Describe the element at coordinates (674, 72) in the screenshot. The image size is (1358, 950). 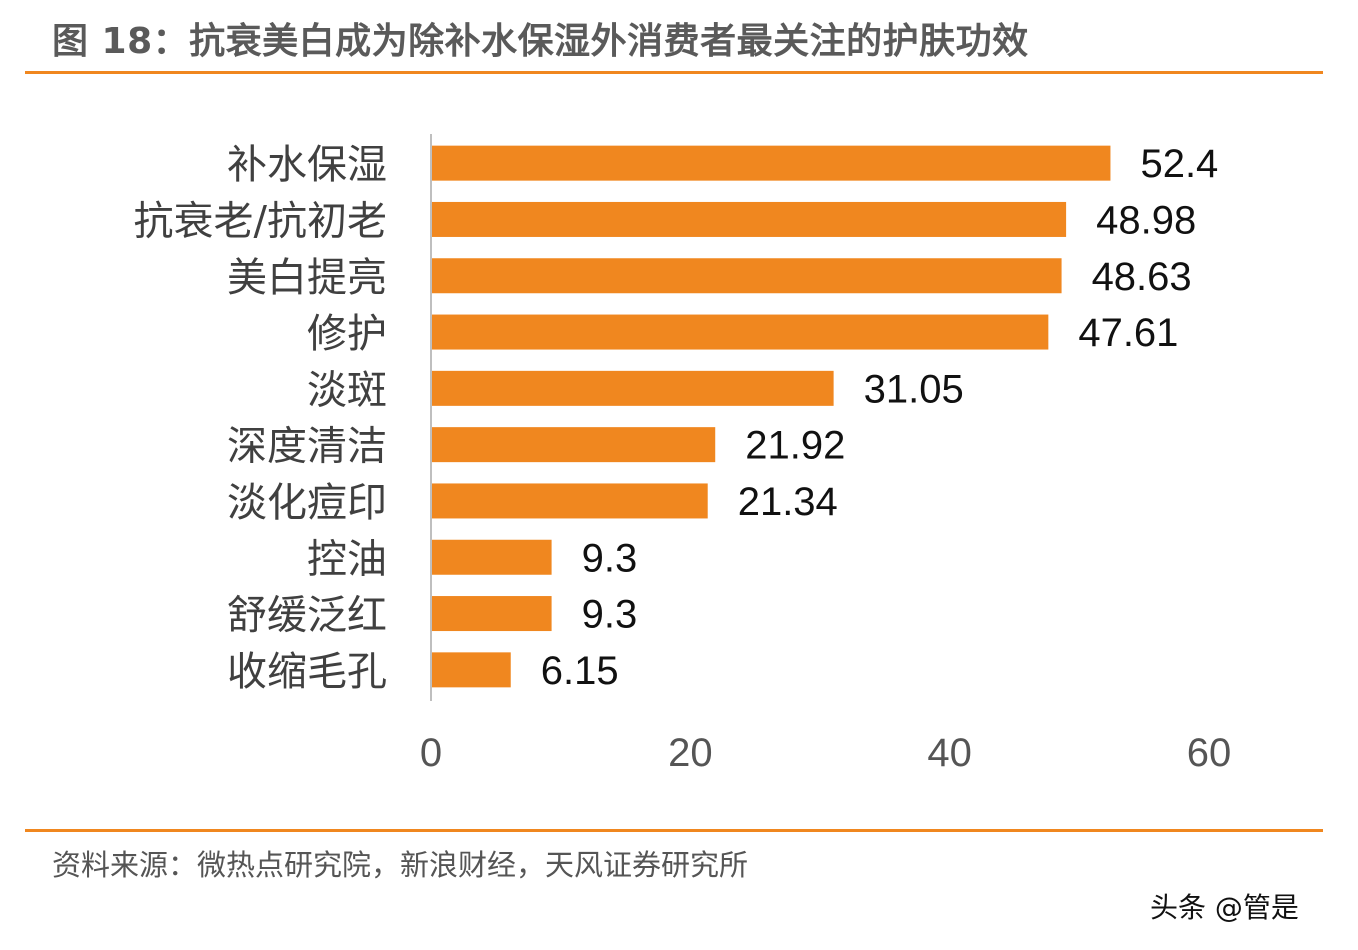
I see `title-divider` at that location.